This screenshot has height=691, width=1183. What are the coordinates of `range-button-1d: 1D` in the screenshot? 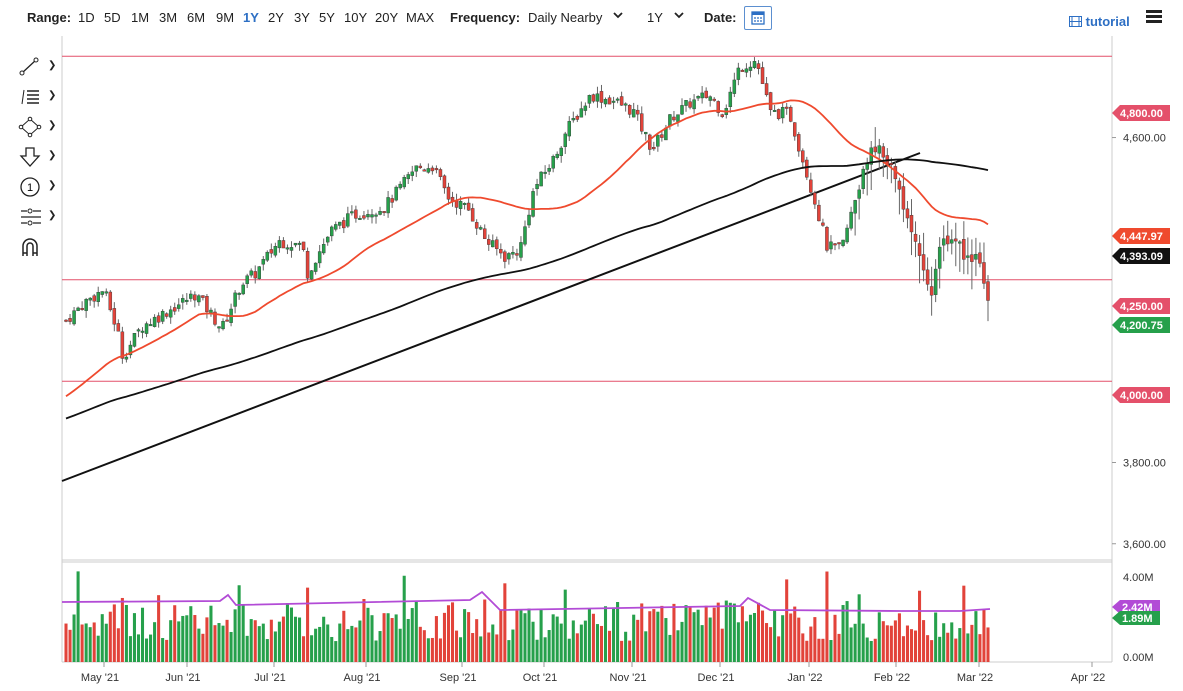 It's located at (86, 17).